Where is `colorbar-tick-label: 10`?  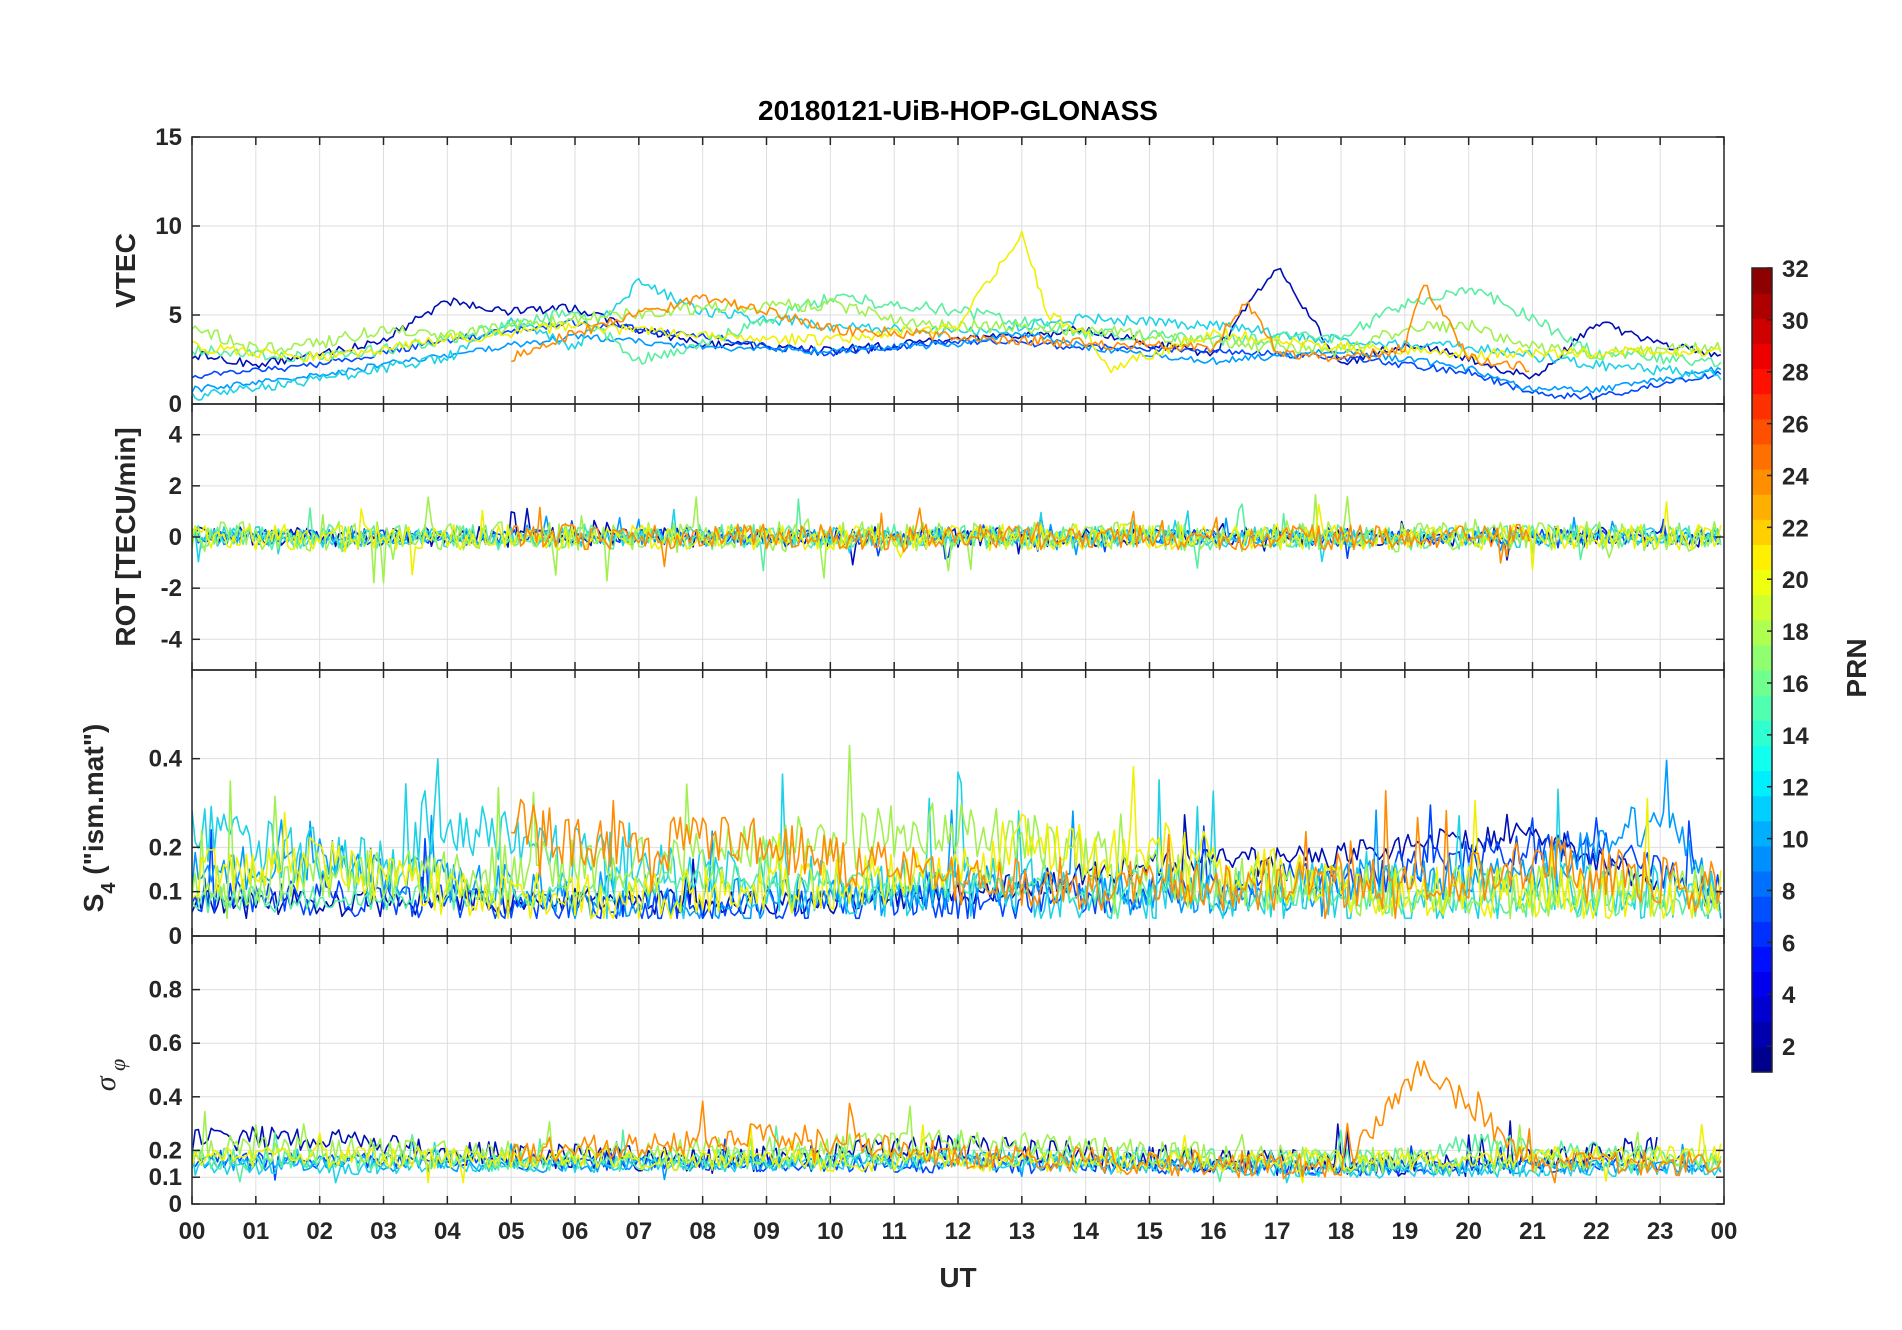 colorbar-tick-label: 10 is located at coordinates (1795, 840).